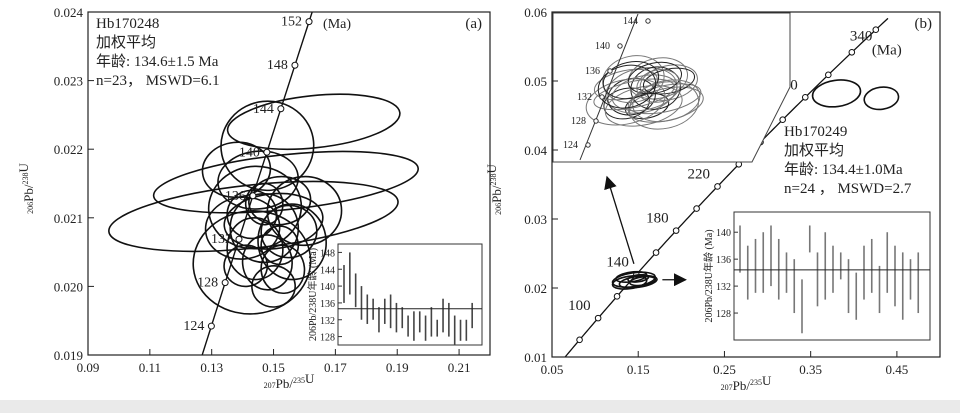  Describe the element at coordinates (897, 369) in the screenshot. I see `x-tick-label: 0.45` at that location.